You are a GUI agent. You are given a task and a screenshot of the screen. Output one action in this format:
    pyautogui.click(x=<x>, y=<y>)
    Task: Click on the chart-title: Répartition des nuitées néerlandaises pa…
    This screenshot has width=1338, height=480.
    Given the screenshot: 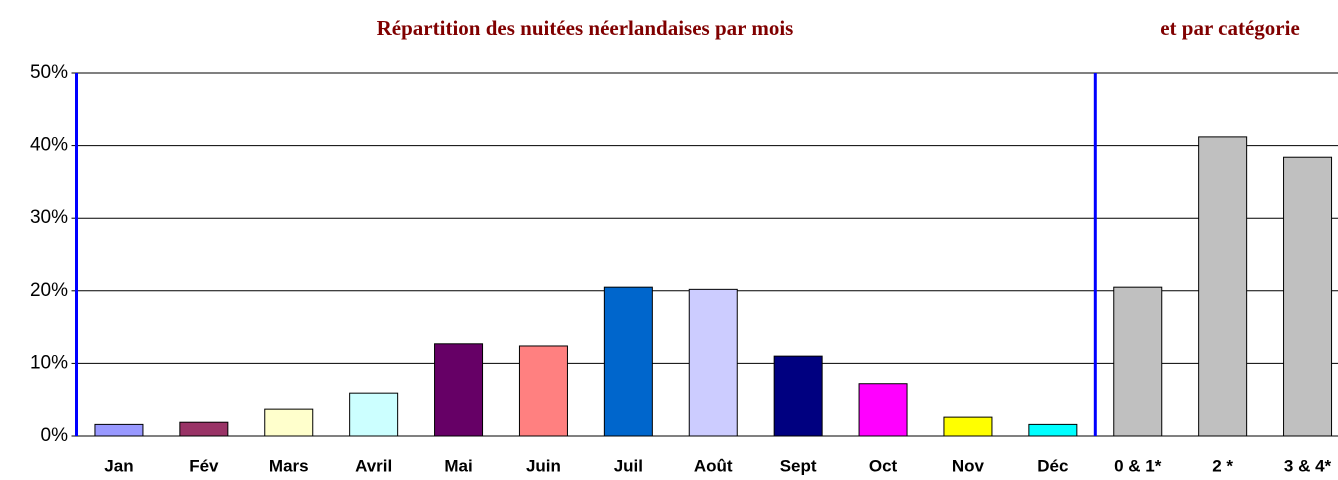 What is the action you would take?
    pyautogui.click(x=585, y=28)
    